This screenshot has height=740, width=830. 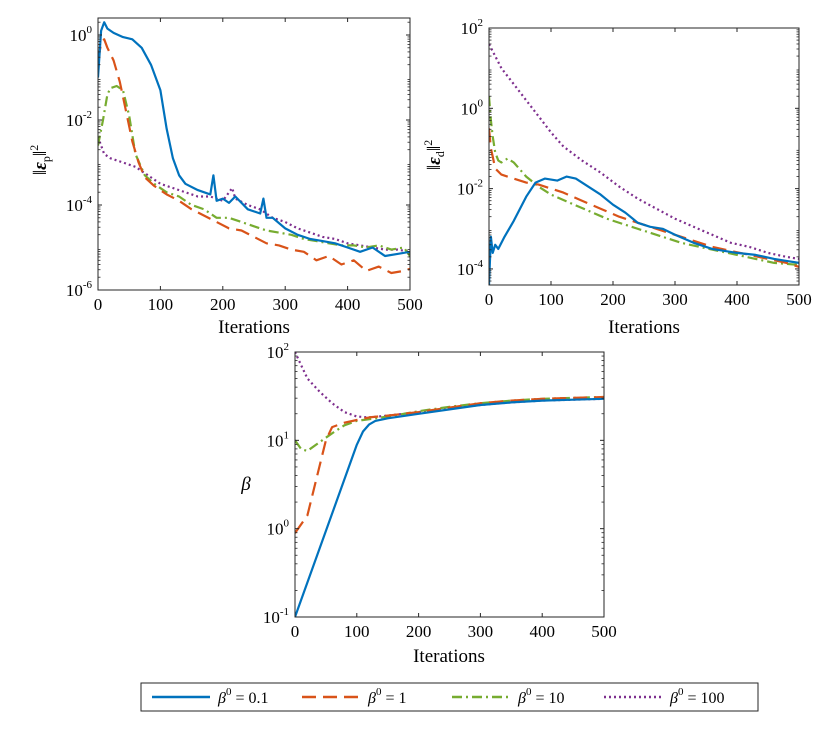 I want to click on legend-label-1: β0 = 0.1, so click(x=243, y=696).